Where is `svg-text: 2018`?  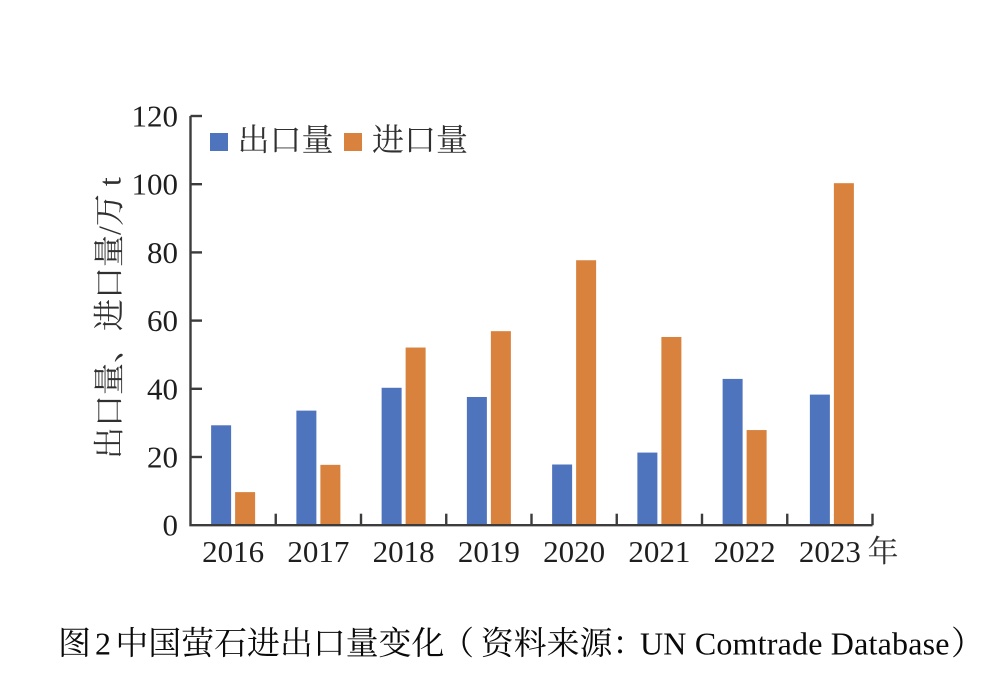
svg-text: 2018 is located at coordinates (404, 551).